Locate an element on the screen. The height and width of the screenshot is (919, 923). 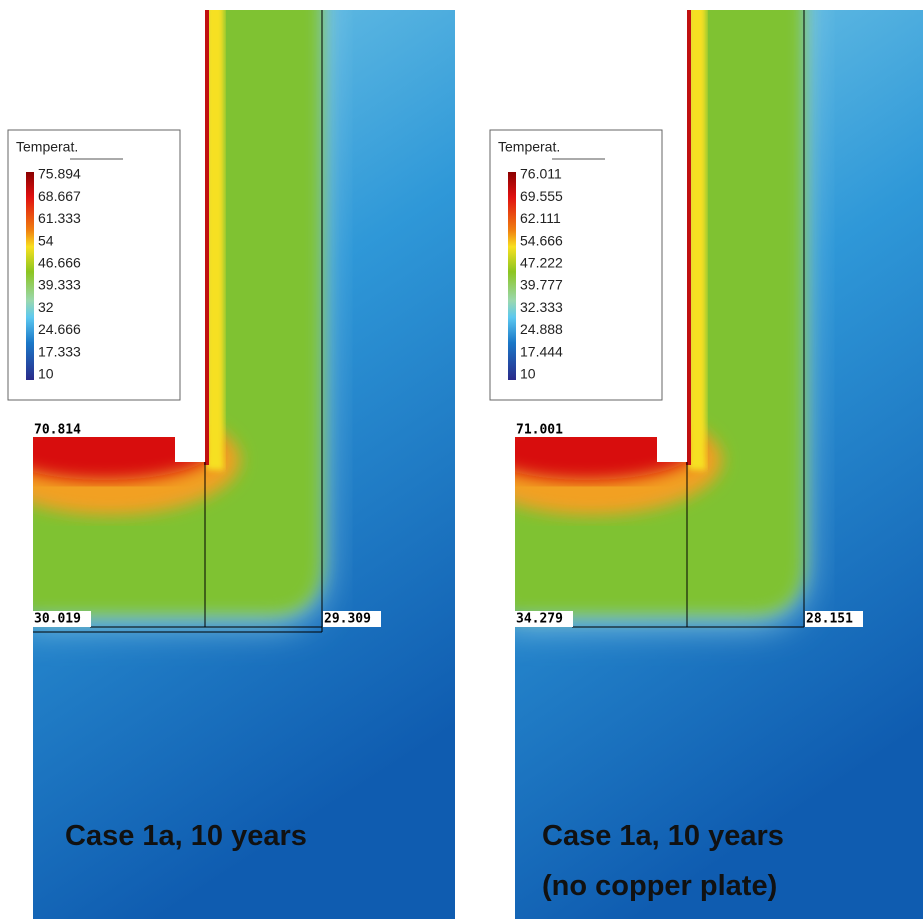
legend-label: 62.111 is located at coordinates (540, 218).